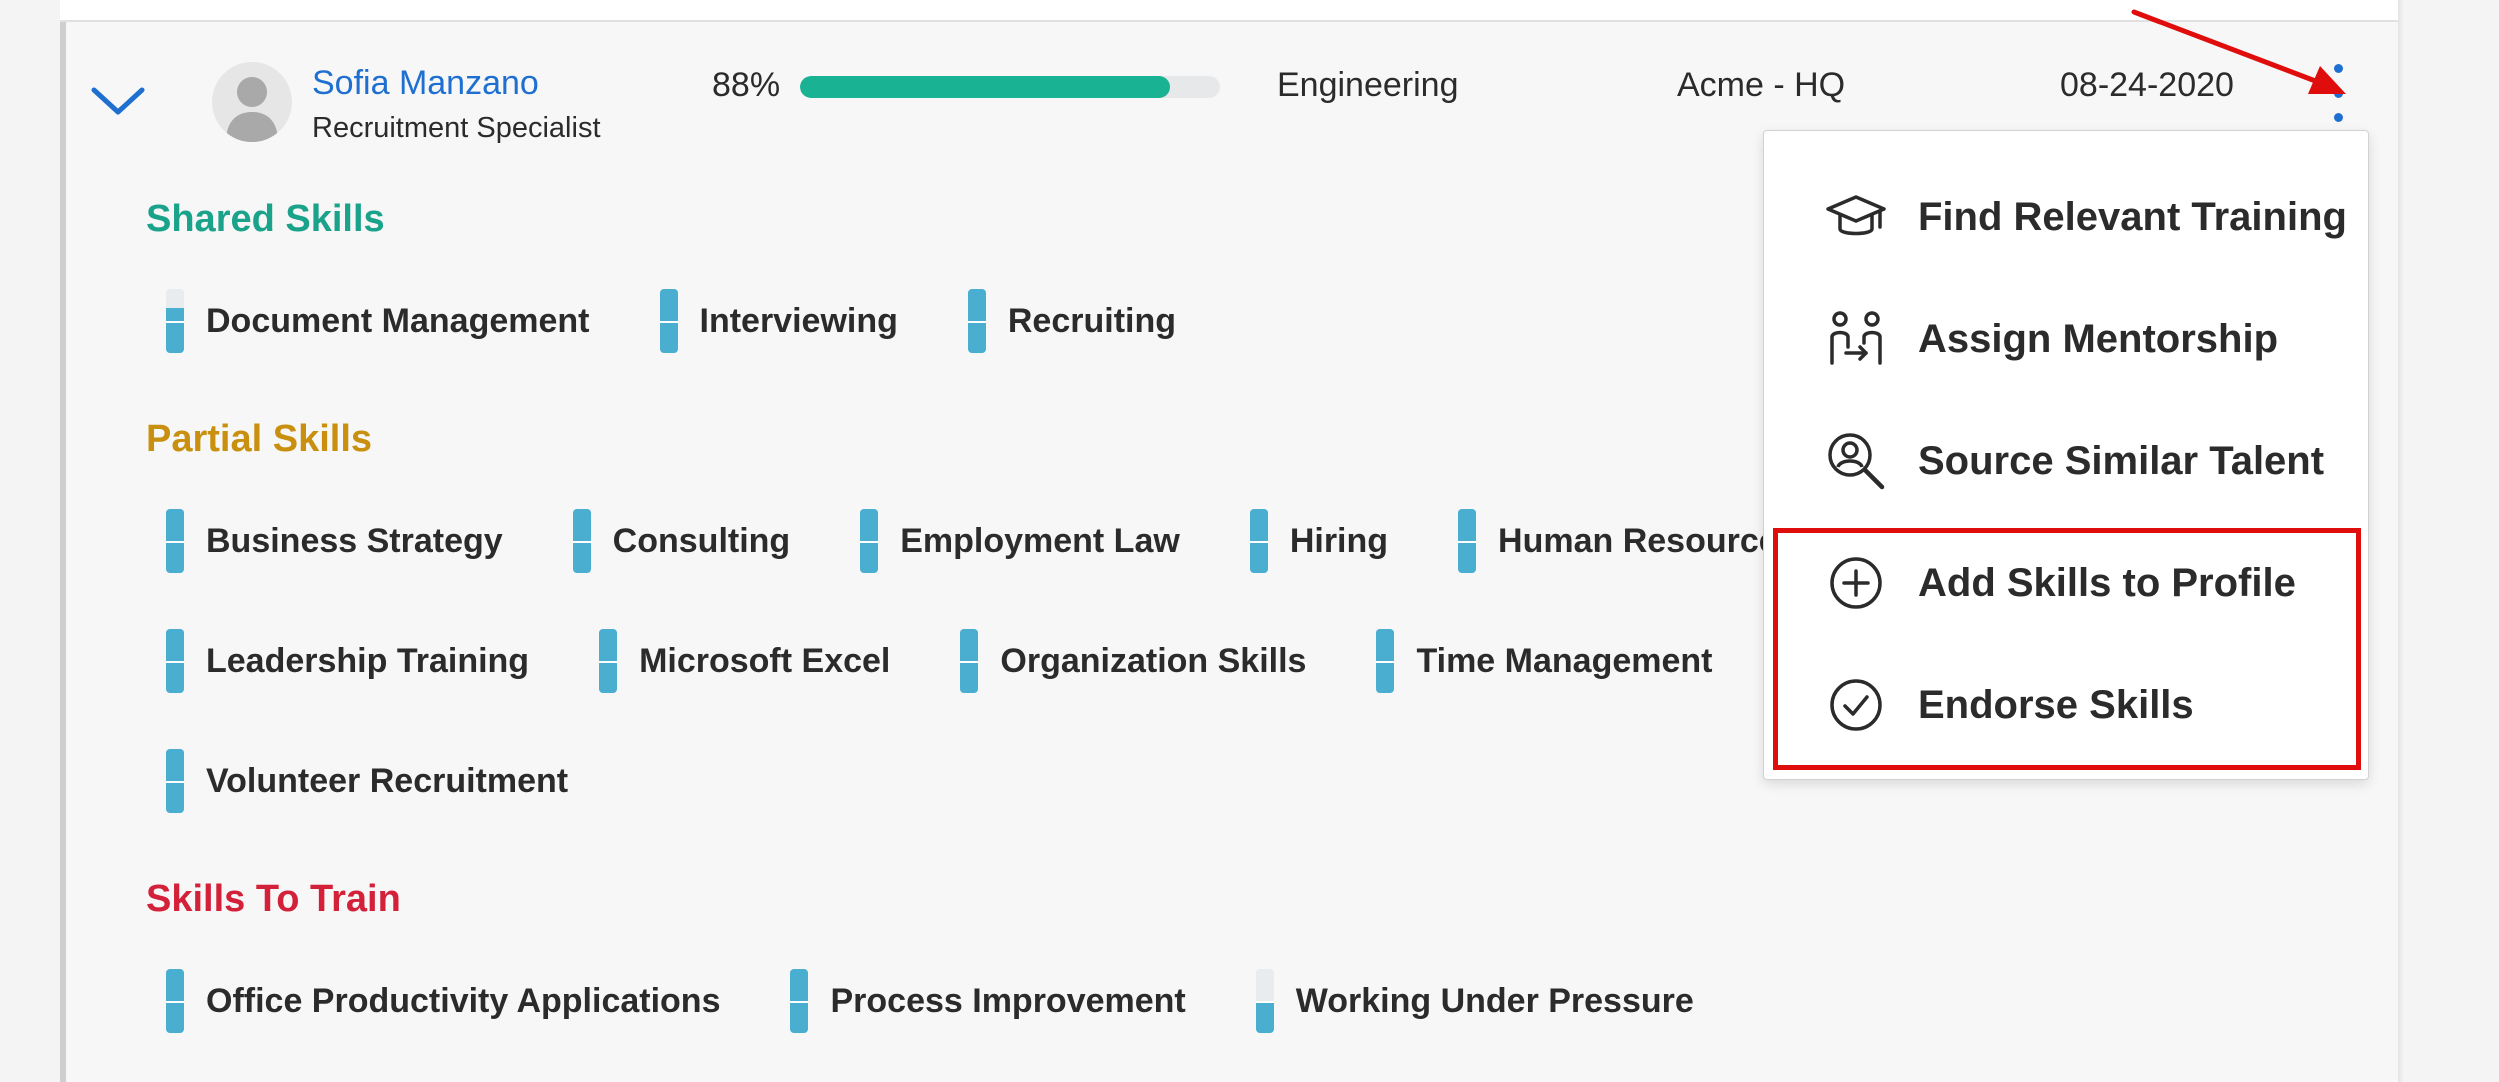 This screenshot has height=1082, width=2499. Describe the element at coordinates (1856, 215) in the screenshot. I see `graduation-cap-icon` at that location.